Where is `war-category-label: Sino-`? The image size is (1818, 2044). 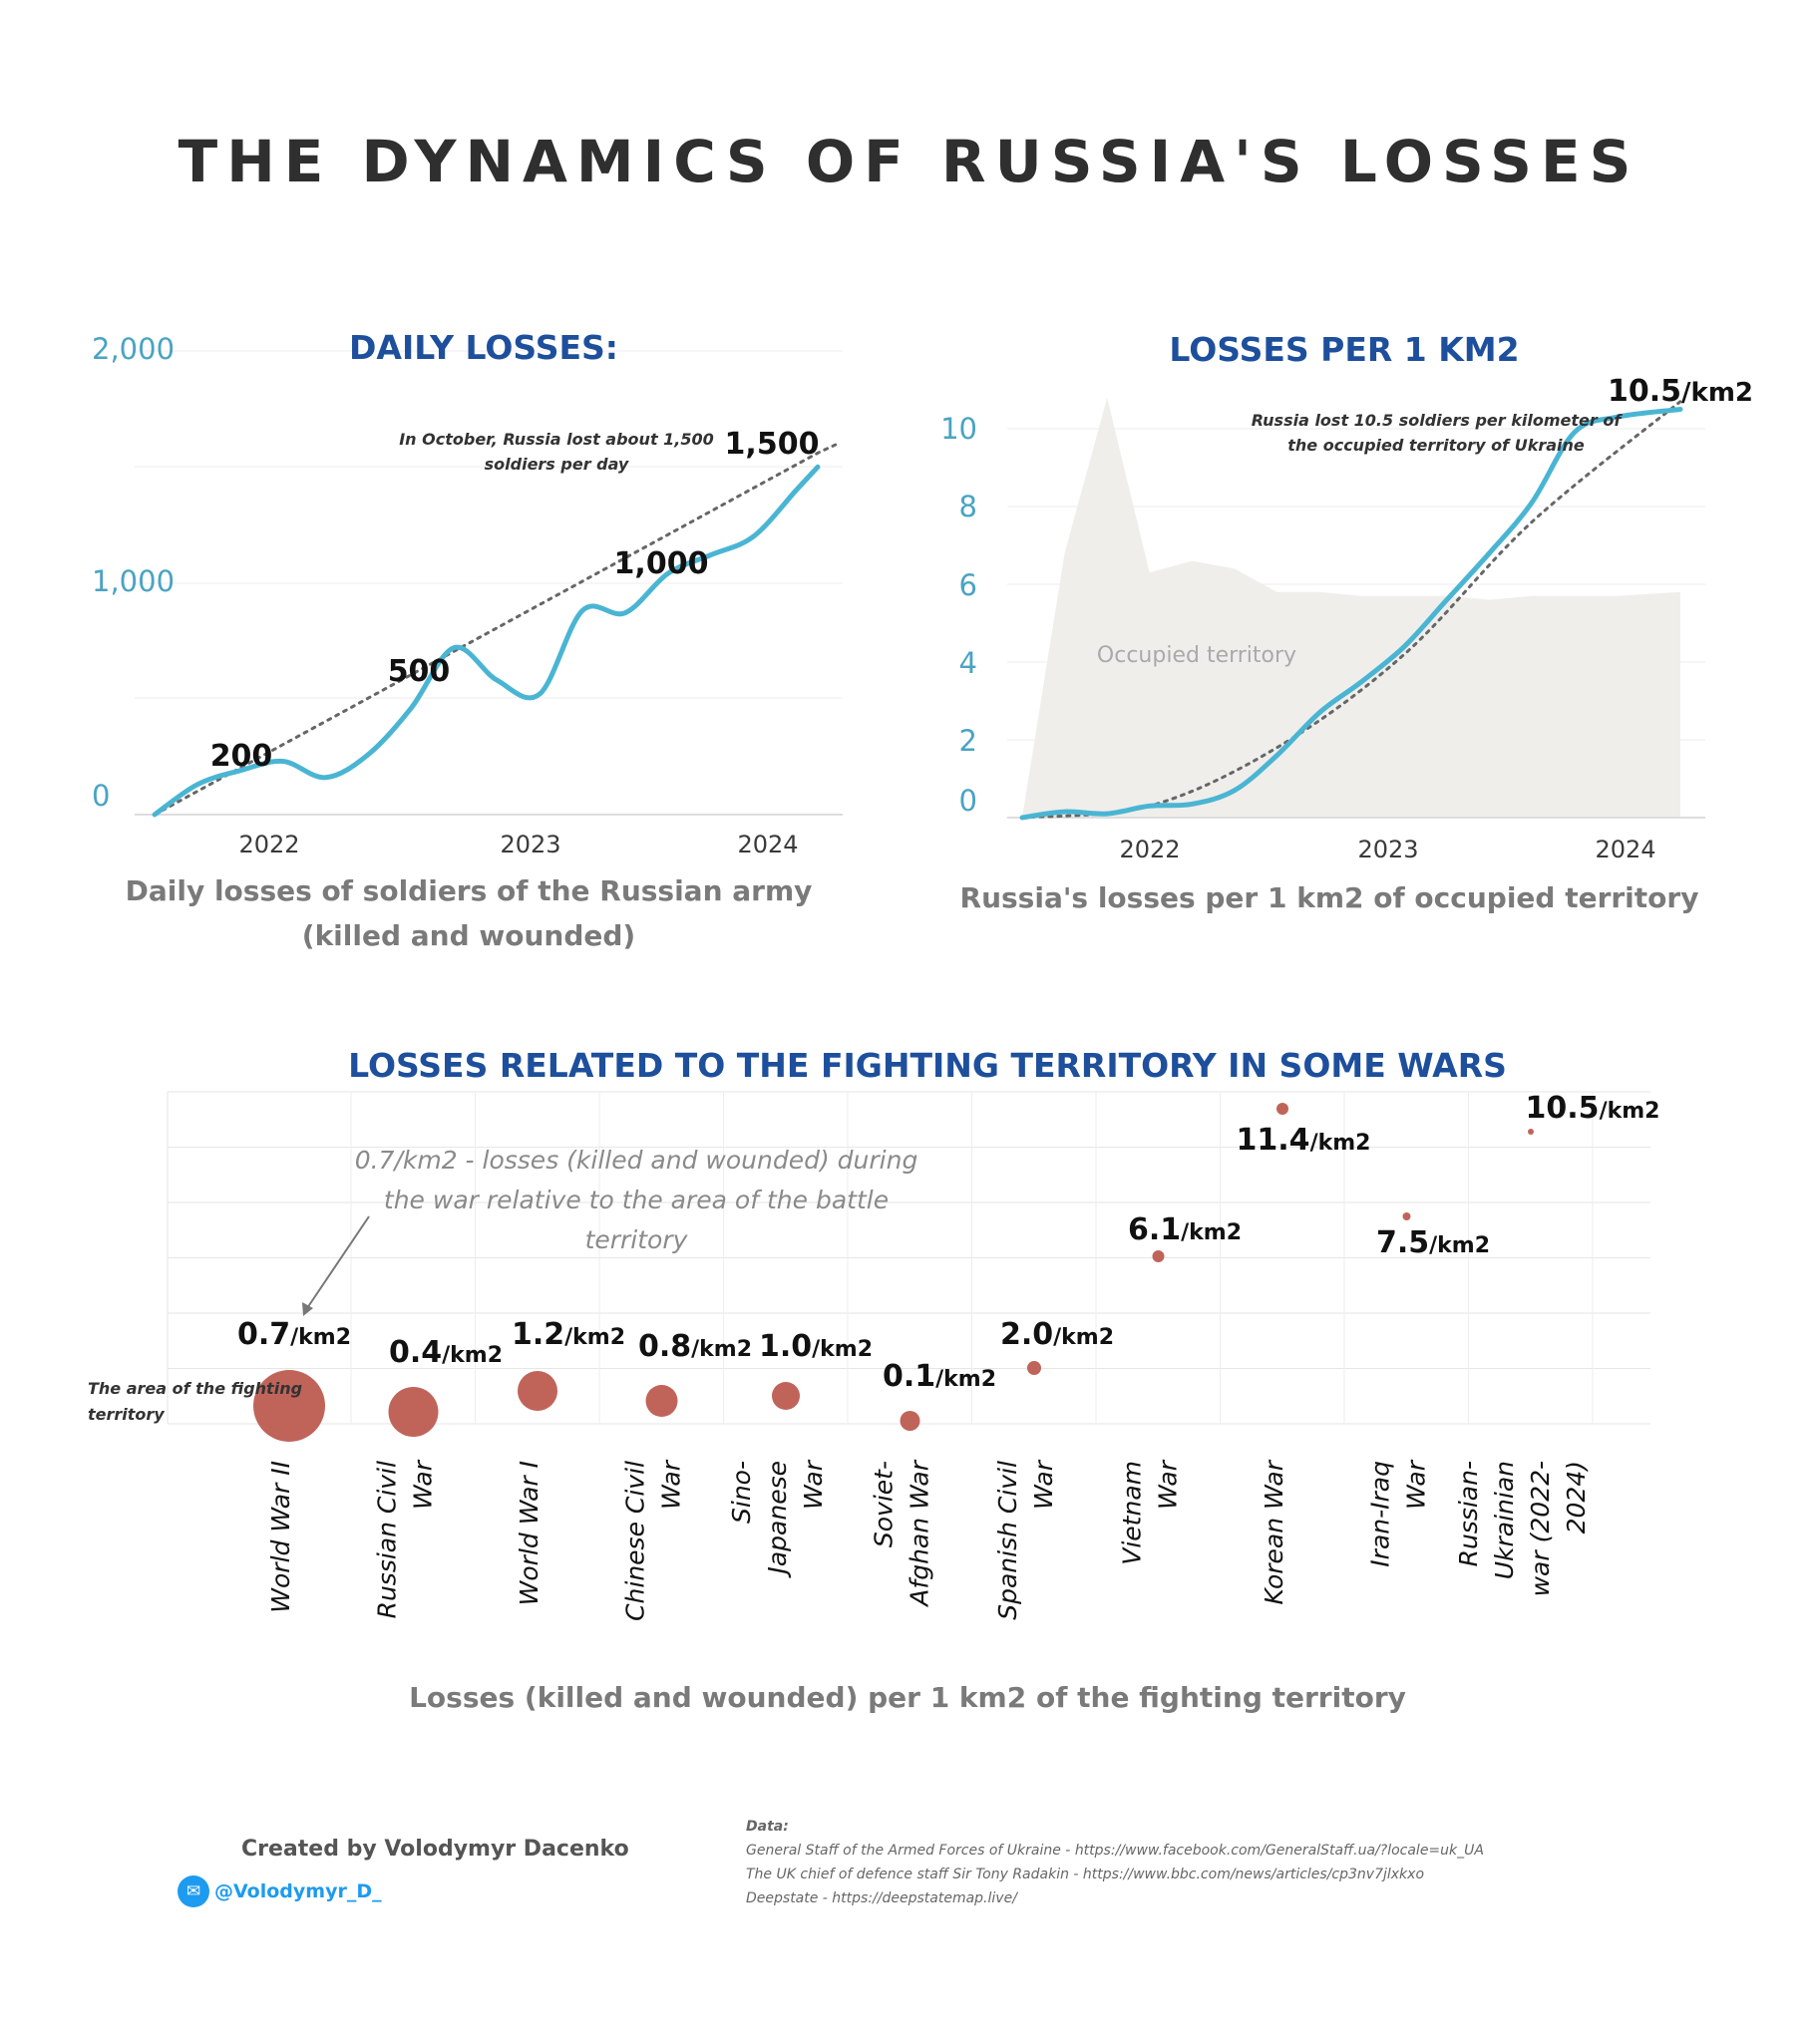 war-category-label: Sino- is located at coordinates (741, 1492).